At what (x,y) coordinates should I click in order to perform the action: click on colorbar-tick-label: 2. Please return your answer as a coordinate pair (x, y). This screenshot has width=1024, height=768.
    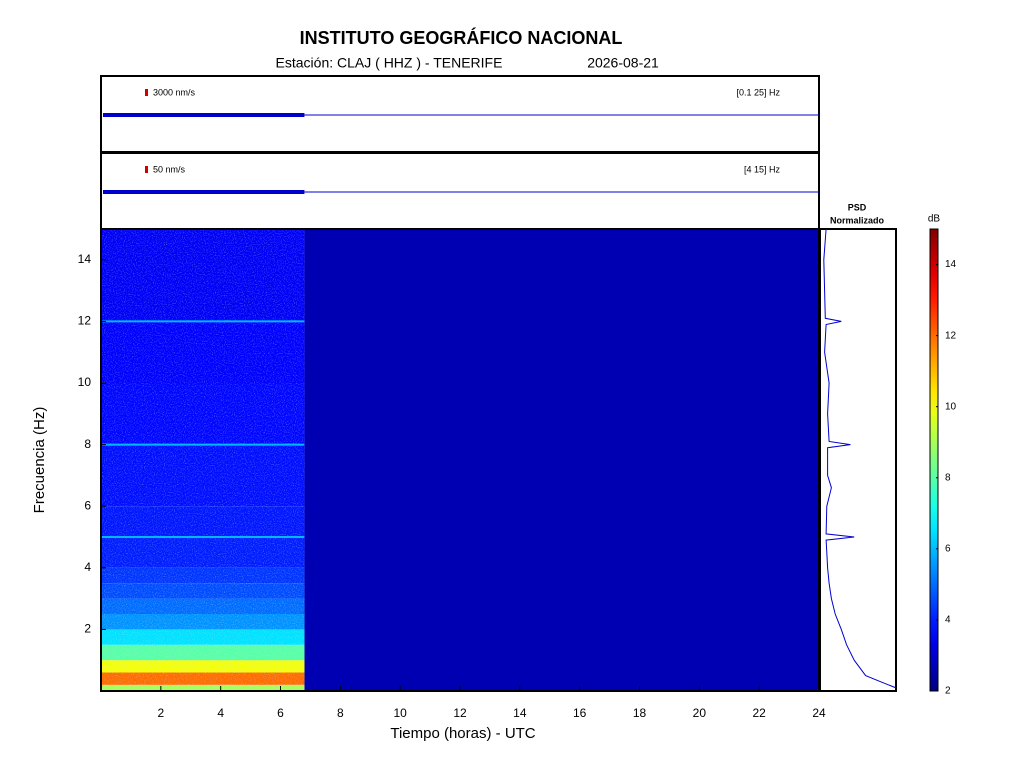
    Looking at the image, I should click on (948, 691).